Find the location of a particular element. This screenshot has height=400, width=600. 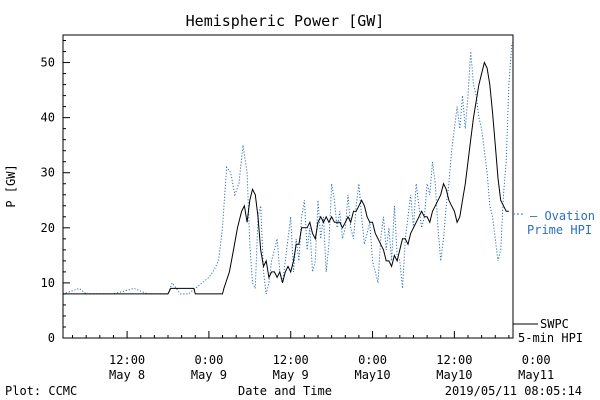

ovation-legend-line1: — Ovation is located at coordinates (562, 216).